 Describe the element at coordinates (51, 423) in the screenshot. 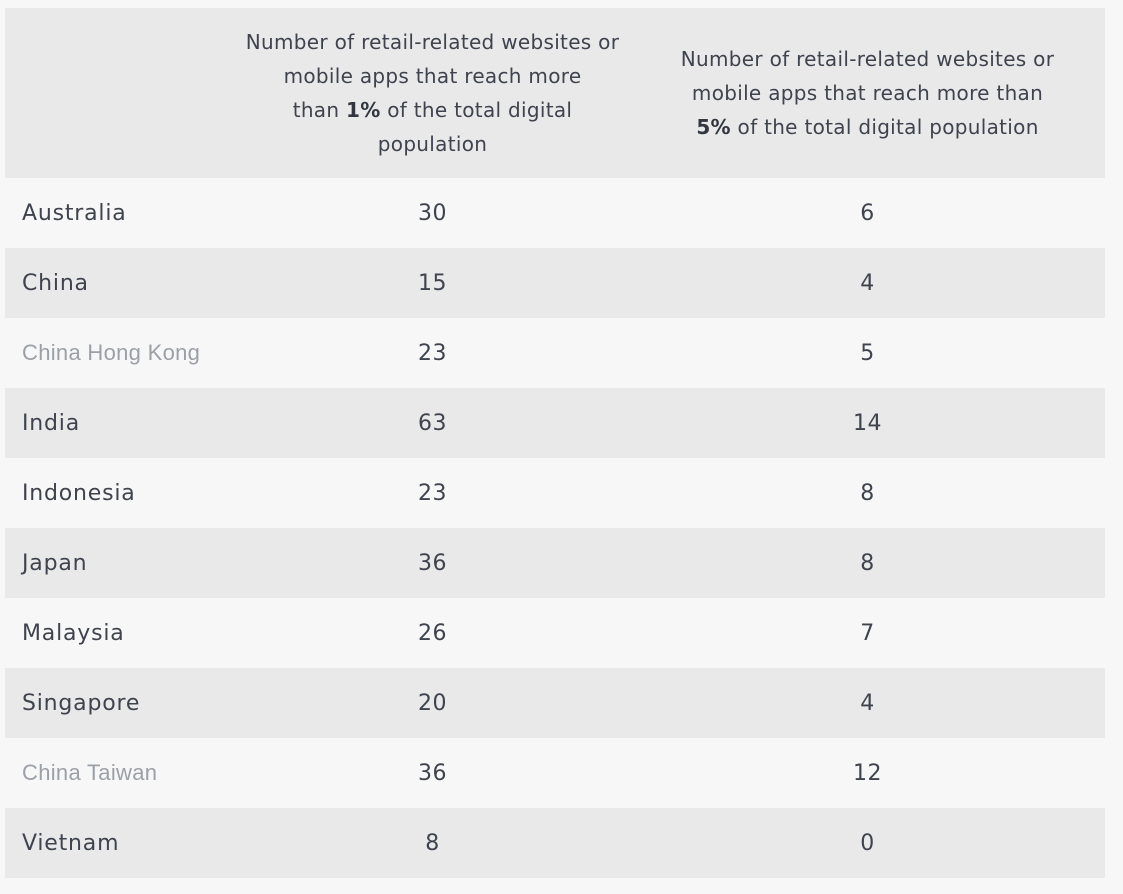

I see `country-label: India` at that location.